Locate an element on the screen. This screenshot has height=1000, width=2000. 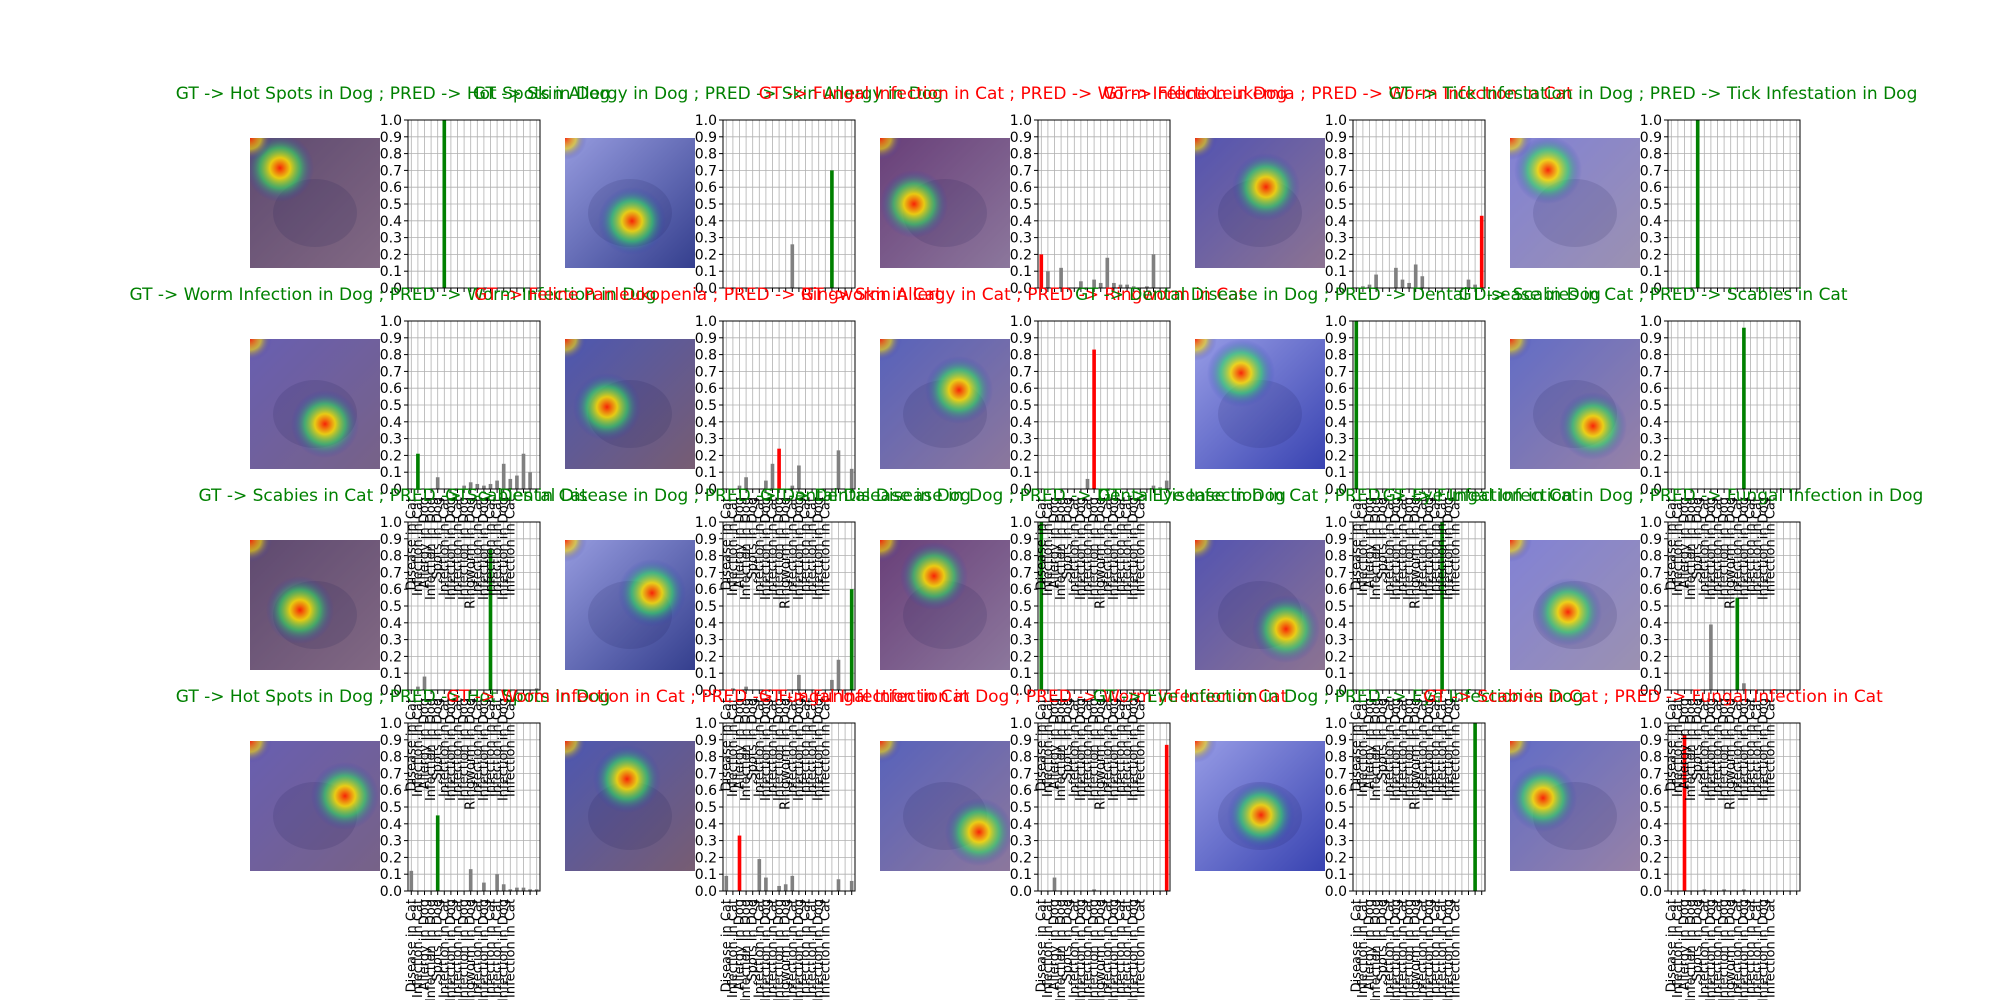
x-tick-label: Disease in Cat is located at coordinates (1356, 543).